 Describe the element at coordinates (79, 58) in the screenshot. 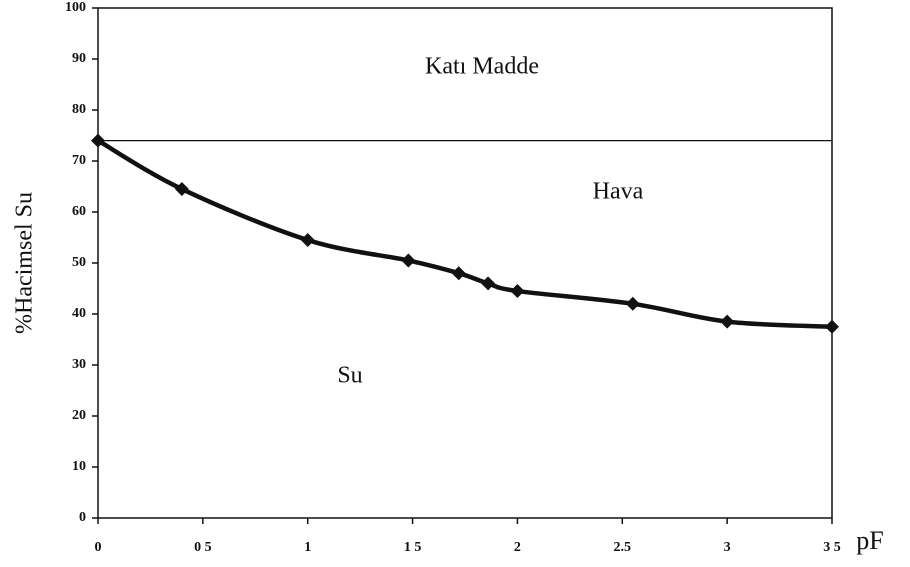

I see `y-tick-label: 90` at that location.